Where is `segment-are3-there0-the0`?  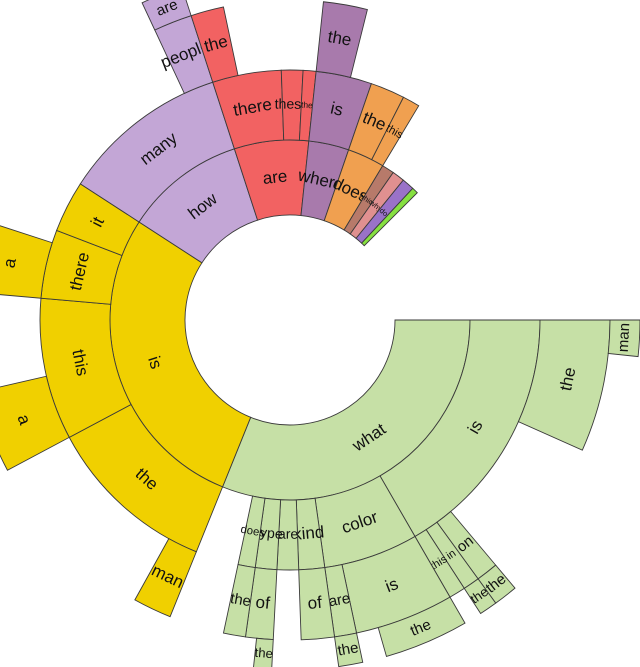 segment-are3-there0-the0 is located at coordinates (214, 44).